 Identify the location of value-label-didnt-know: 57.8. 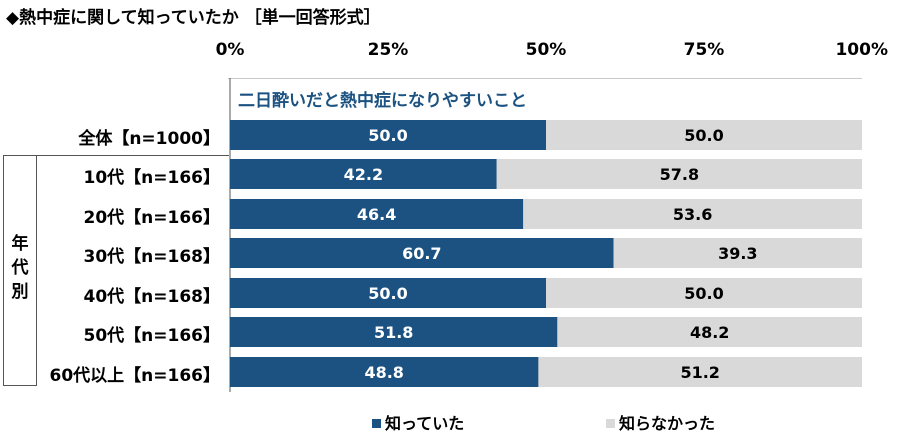
(679, 174).